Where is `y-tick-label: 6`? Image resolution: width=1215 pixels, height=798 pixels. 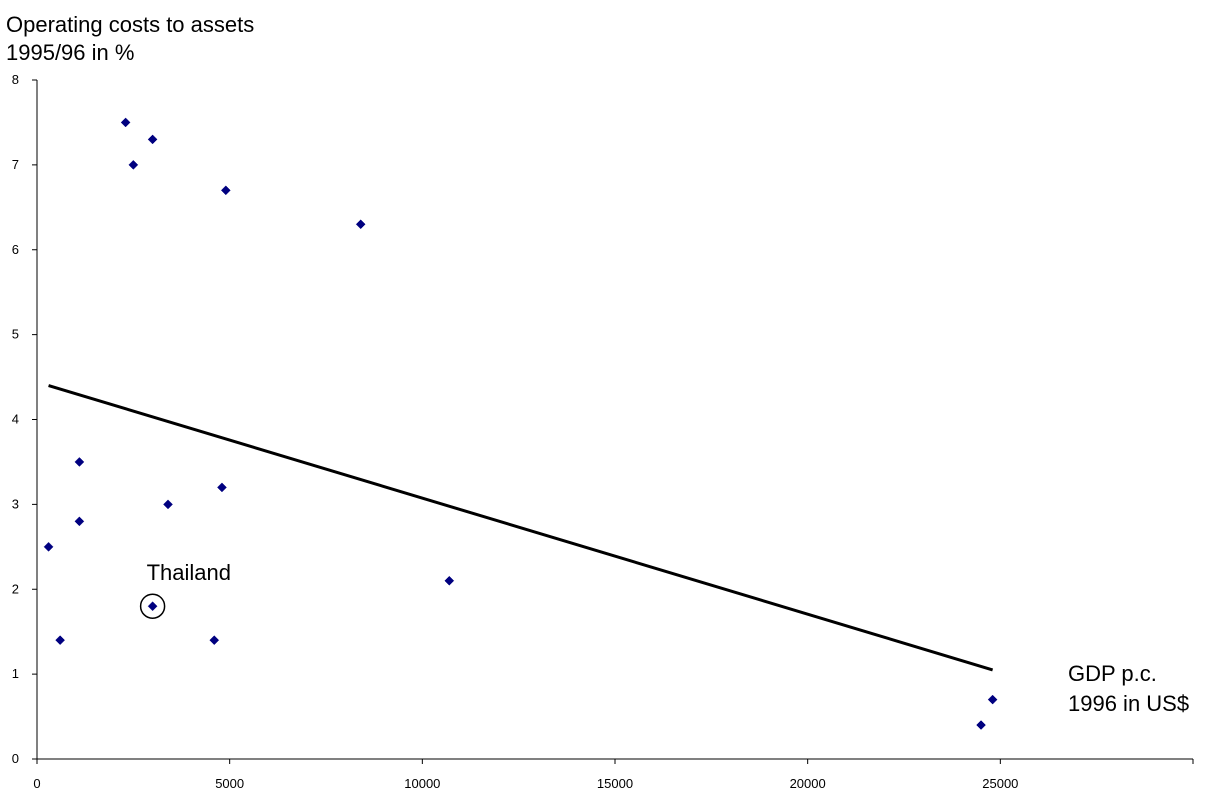
y-tick-label: 6 is located at coordinates (15, 249).